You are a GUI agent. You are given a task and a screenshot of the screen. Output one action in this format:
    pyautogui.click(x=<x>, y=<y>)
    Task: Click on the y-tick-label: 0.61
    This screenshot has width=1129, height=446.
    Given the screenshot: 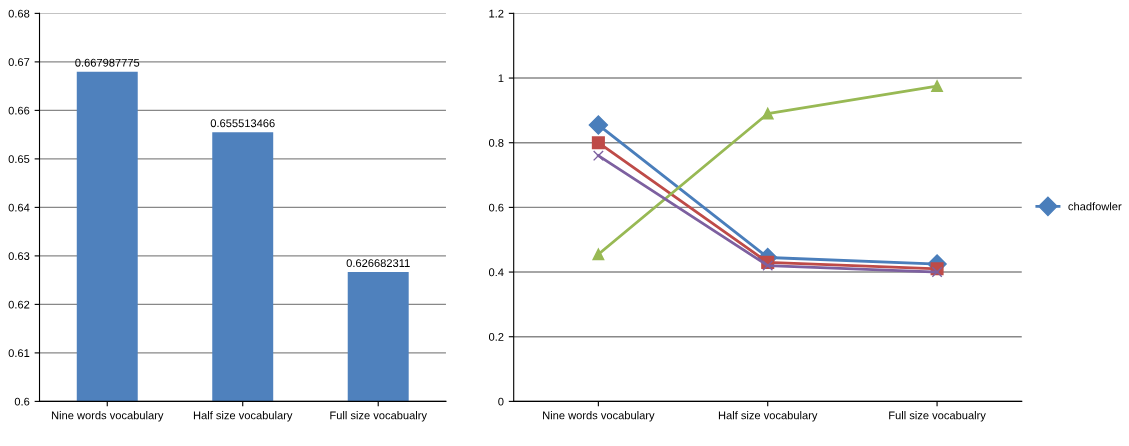 What is the action you would take?
    pyautogui.click(x=19, y=353)
    